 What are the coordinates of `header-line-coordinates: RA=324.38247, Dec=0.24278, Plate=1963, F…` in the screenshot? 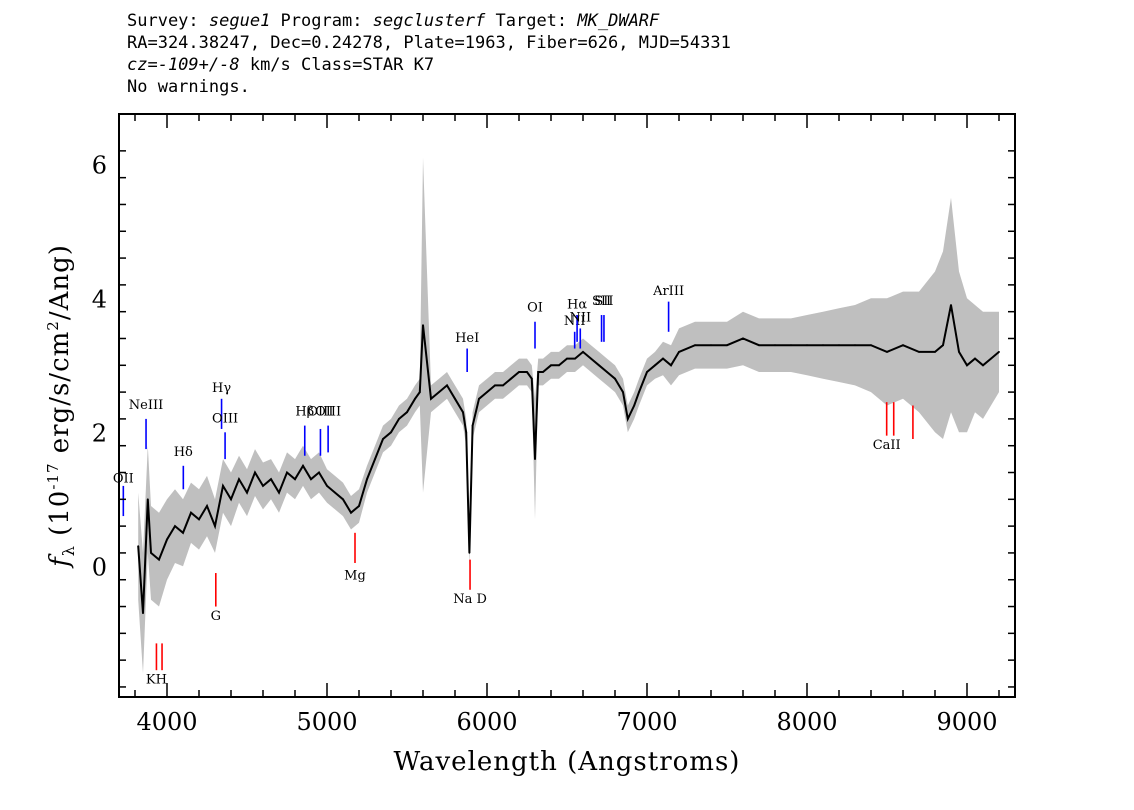 It's located at (429, 43).